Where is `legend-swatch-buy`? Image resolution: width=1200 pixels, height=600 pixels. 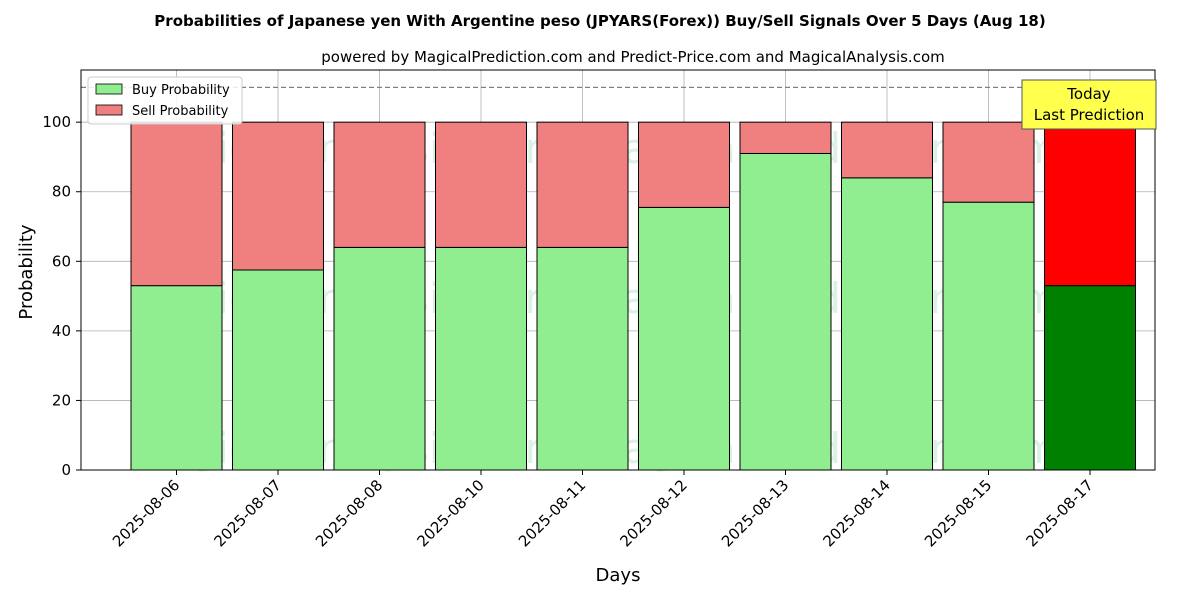
legend-swatch-buy is located at coordinates (109, 89).